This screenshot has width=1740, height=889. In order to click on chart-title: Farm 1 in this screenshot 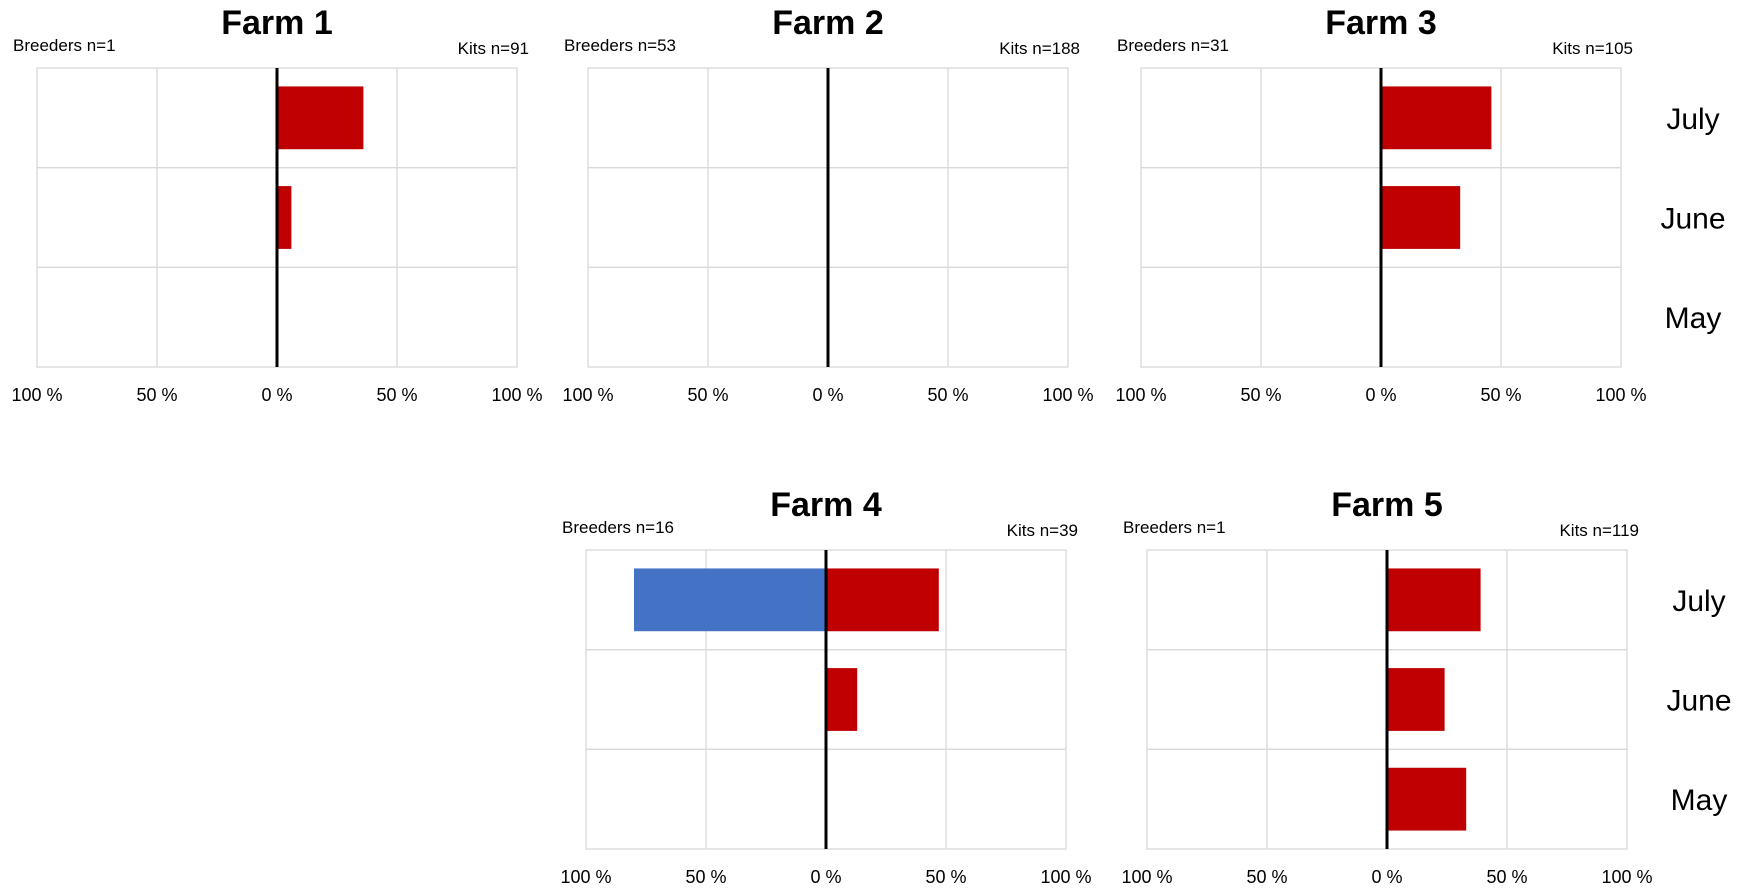, I will do `click(277, 23)`.